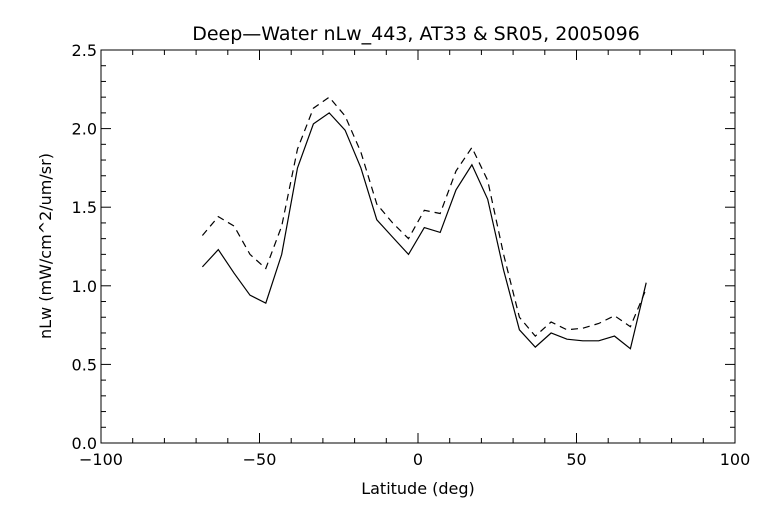  Describe the element at coordinates (418, 488) in the screenshot. I see `x-axis-label: Latitude (deg)` at that location.